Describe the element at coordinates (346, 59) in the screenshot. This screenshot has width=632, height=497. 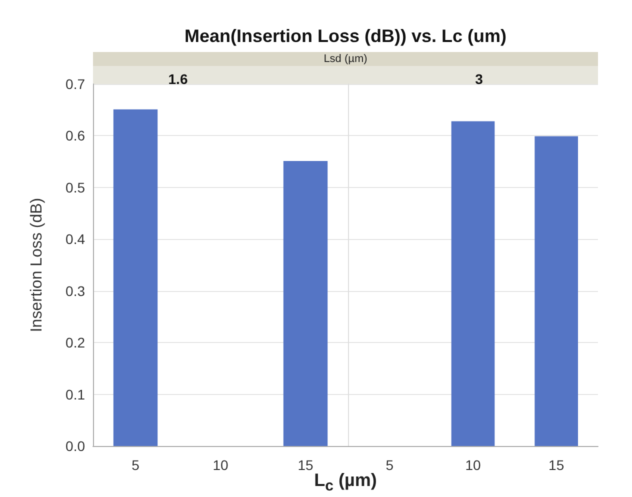
I see `text: Lsd (µm)` at that location.